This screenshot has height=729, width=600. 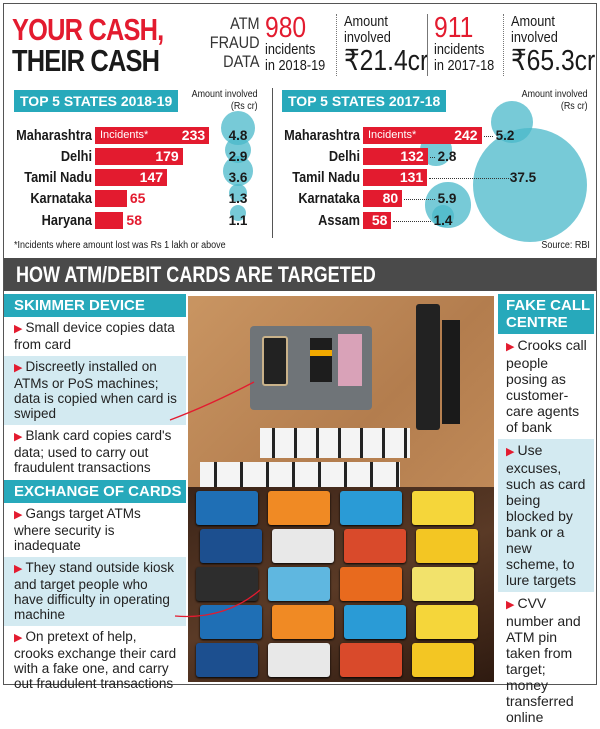 What do you see at coordinates (339, 220) in the screenshot?
I see `state-label: Assam` at bounding box center [339, 220].